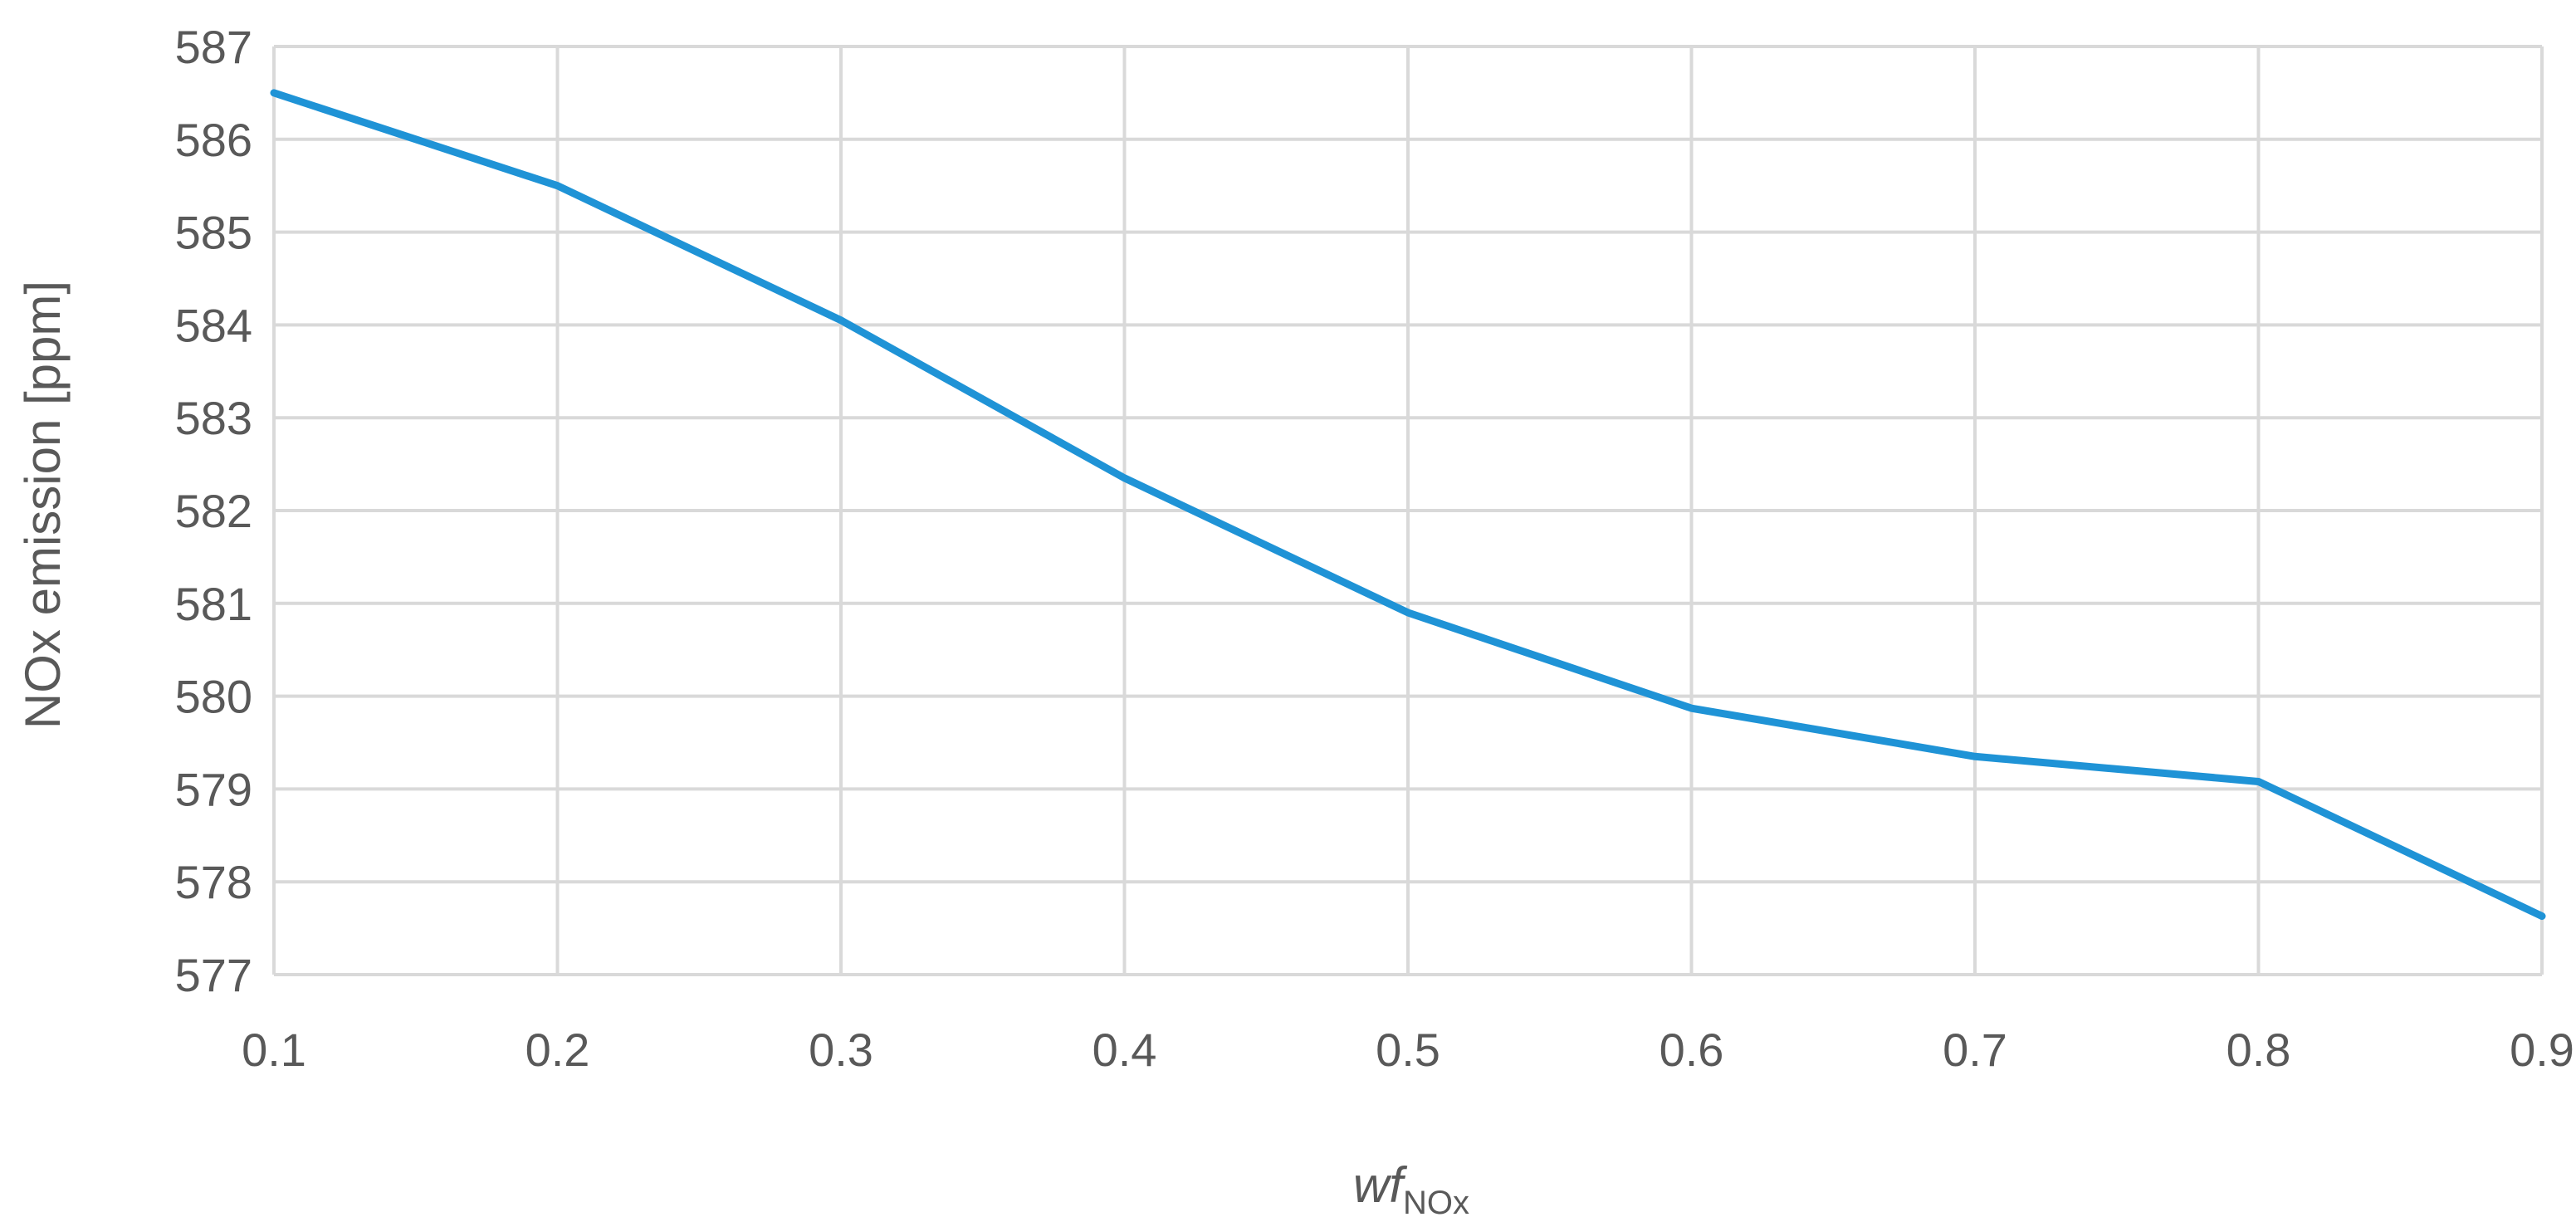 Image resolution: width=2576 pixels, height=1222 pixels. I want to click on y-tick-labels: 577 578 579 580 581 582 583 584 585 586 587, so click(213, 511).